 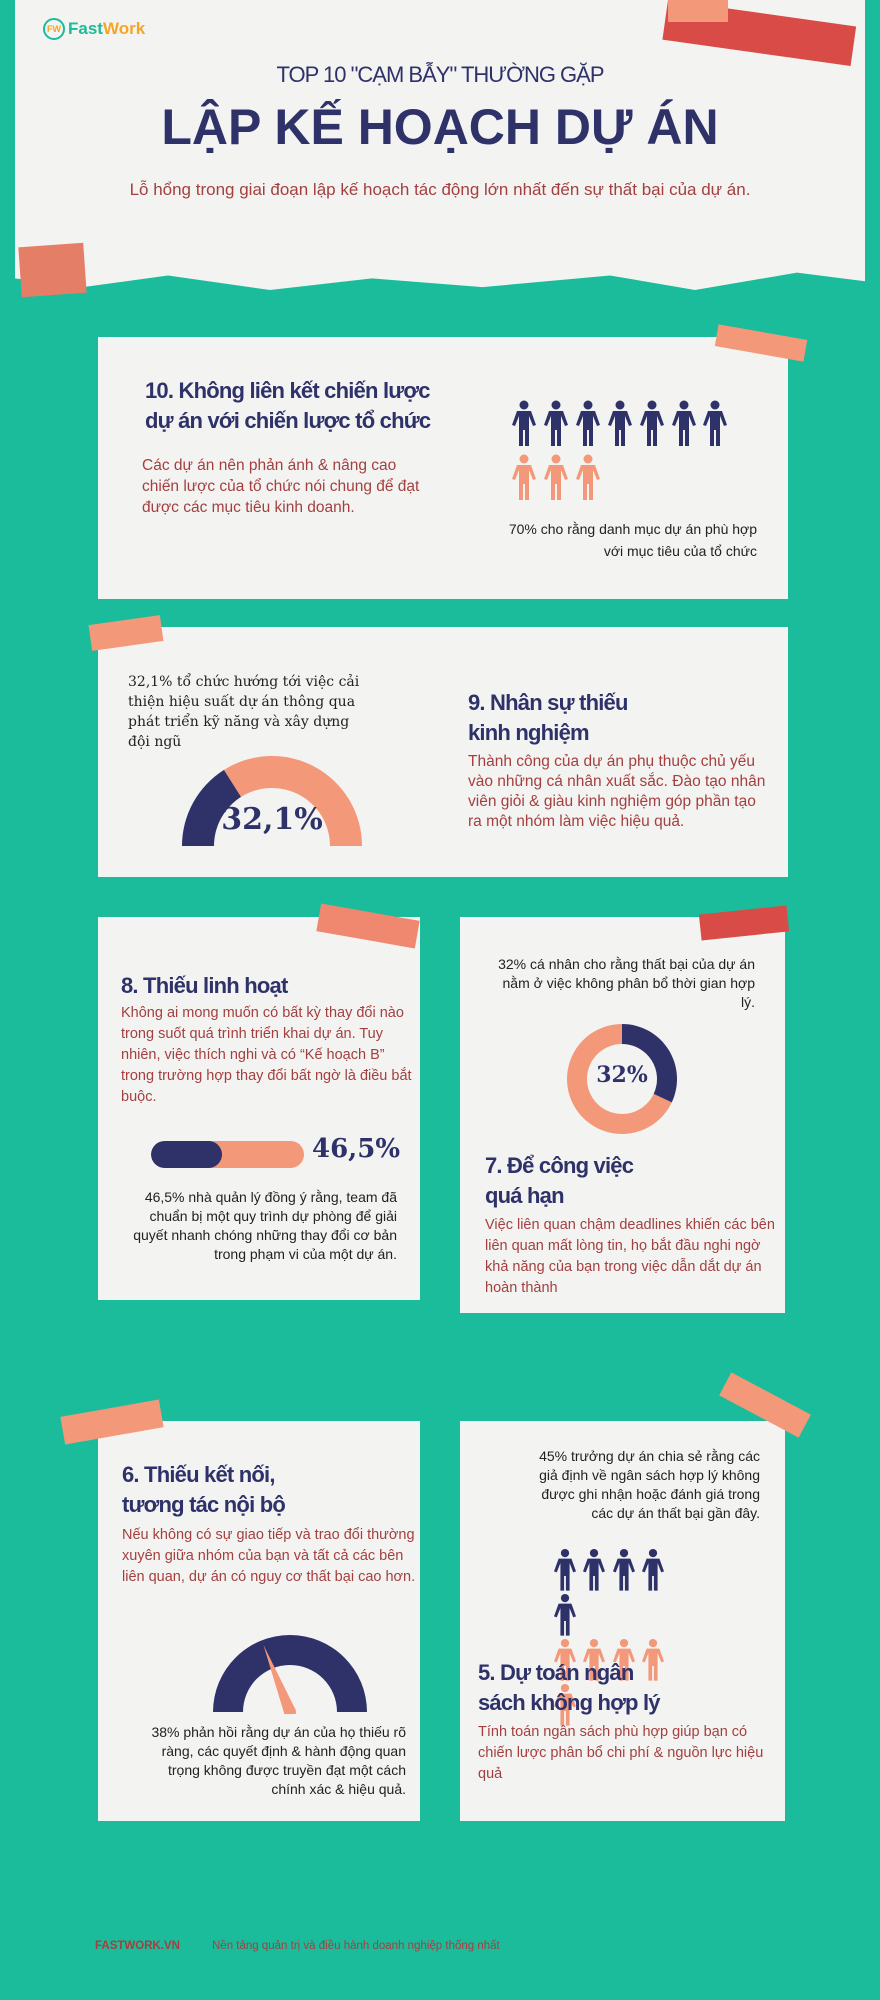 I want to click on brand-logo: FW Fast Work, so click(x=94, y=29).